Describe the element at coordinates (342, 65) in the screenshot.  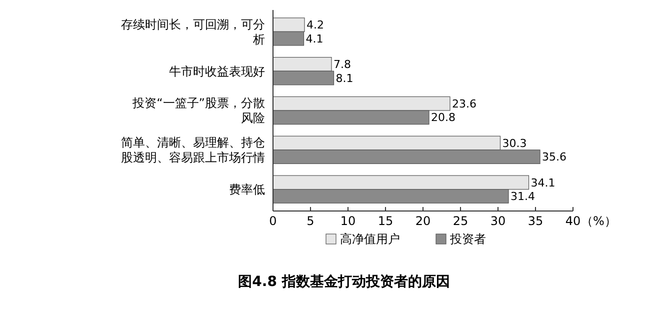
I see `data-label: 7.8` at that location.